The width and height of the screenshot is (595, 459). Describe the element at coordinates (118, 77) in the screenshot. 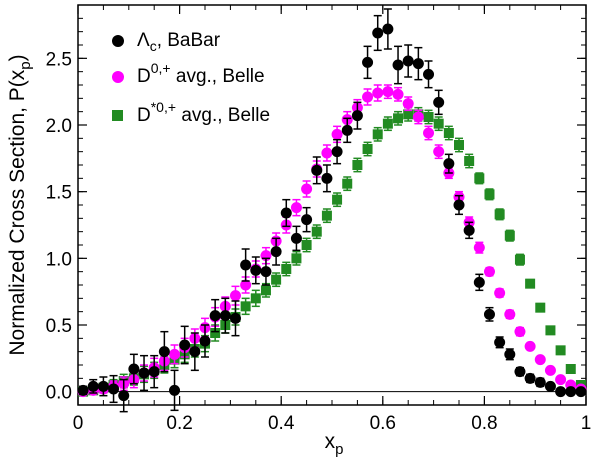

I see `legend-marker-d` at that location.